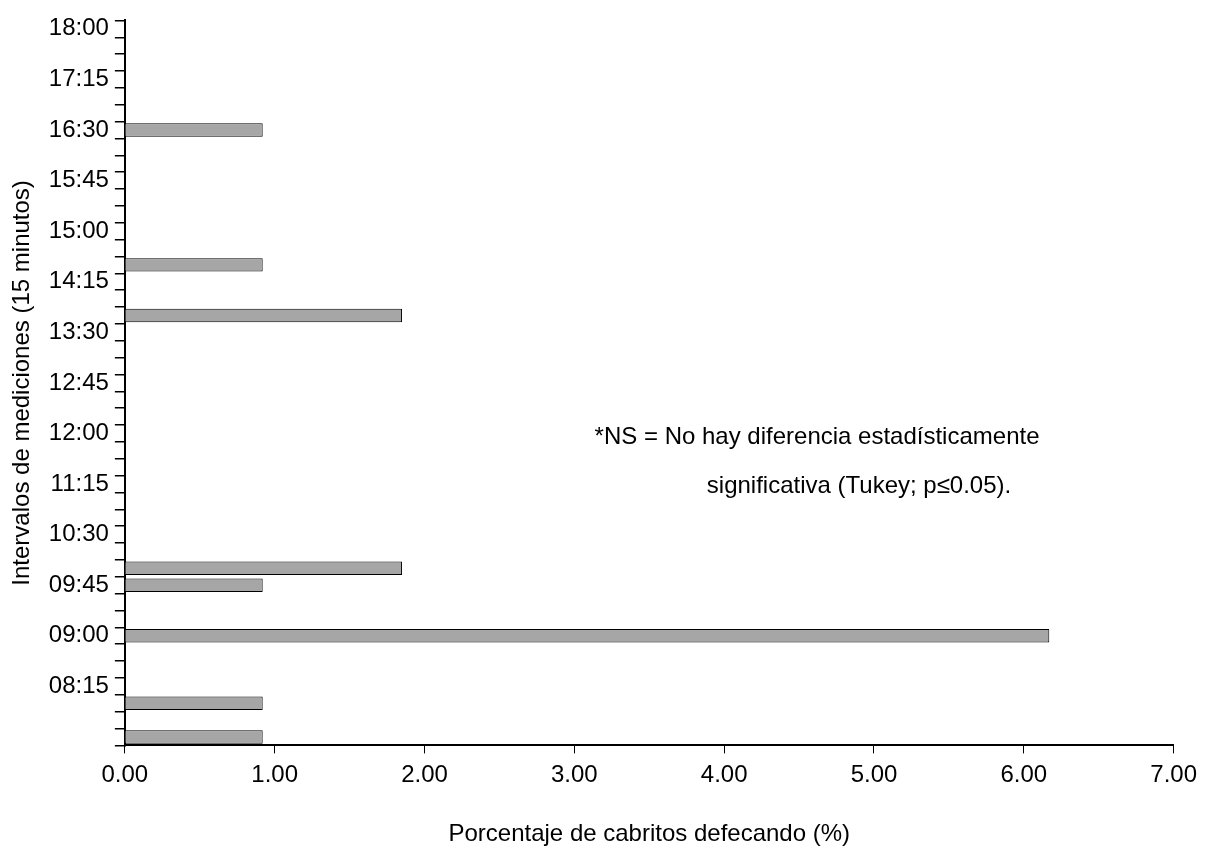  What do you see at coordinates (1024, 774) in the screenshot?
I see `x-tick-label: 6.00` at bounding box center [1024, 774].